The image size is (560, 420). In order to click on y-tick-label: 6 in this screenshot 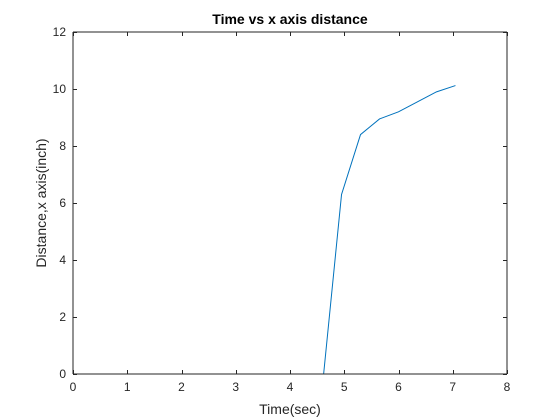, I will do `click(62, 203)`.